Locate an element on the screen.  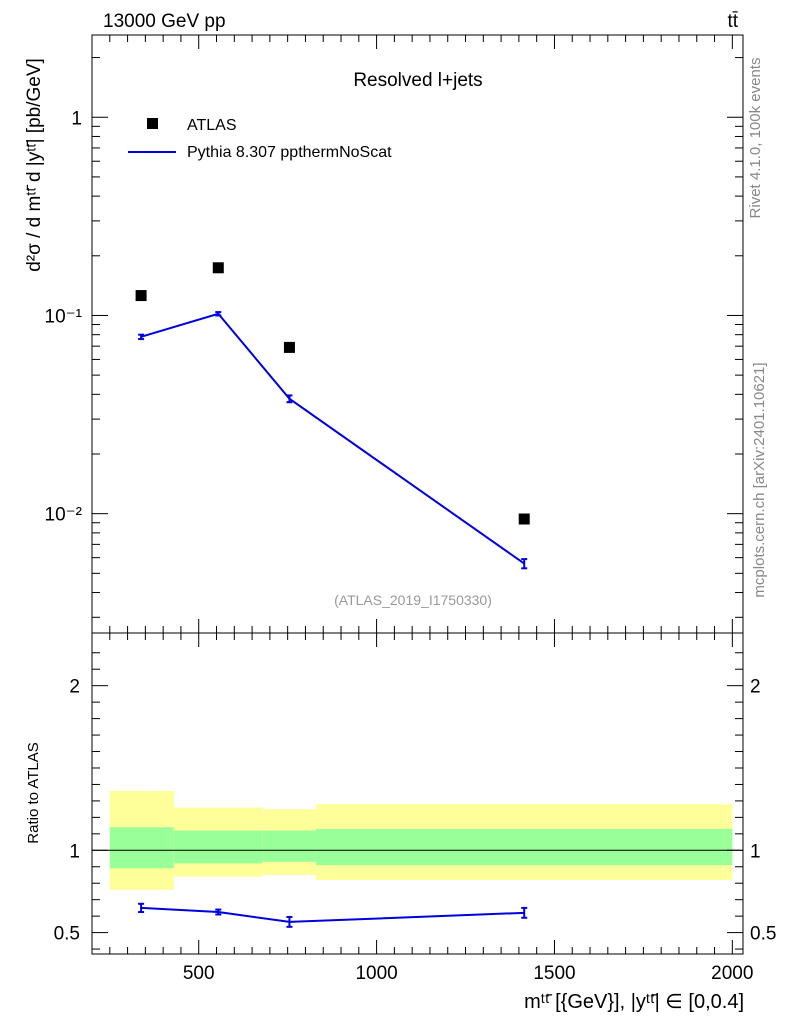
uncertainty-bands is located at coordinates (417, 840).